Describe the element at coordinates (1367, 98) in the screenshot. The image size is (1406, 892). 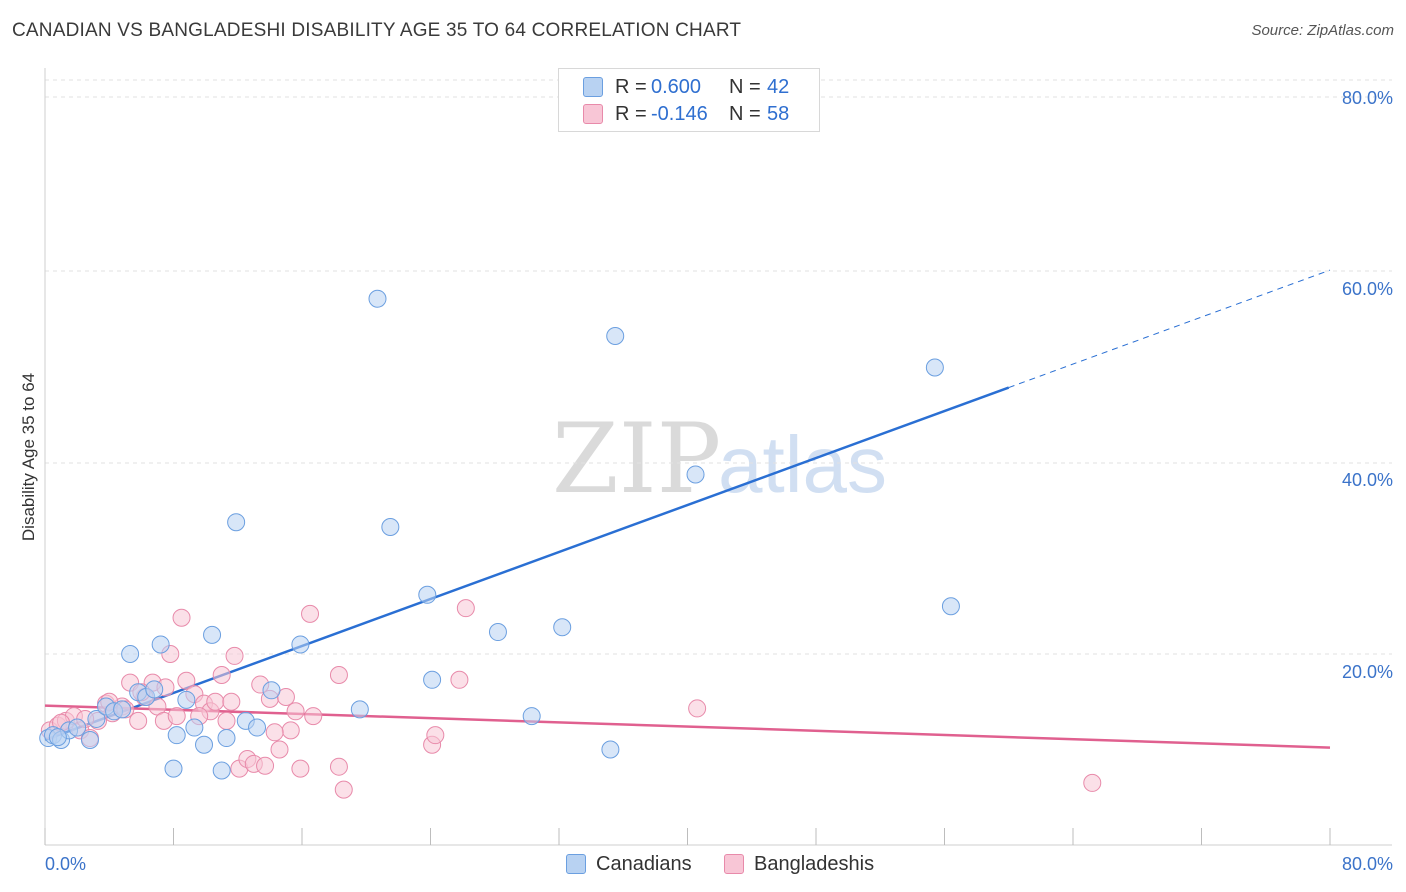
I see `y-tick-label: 80.0%` at that location.